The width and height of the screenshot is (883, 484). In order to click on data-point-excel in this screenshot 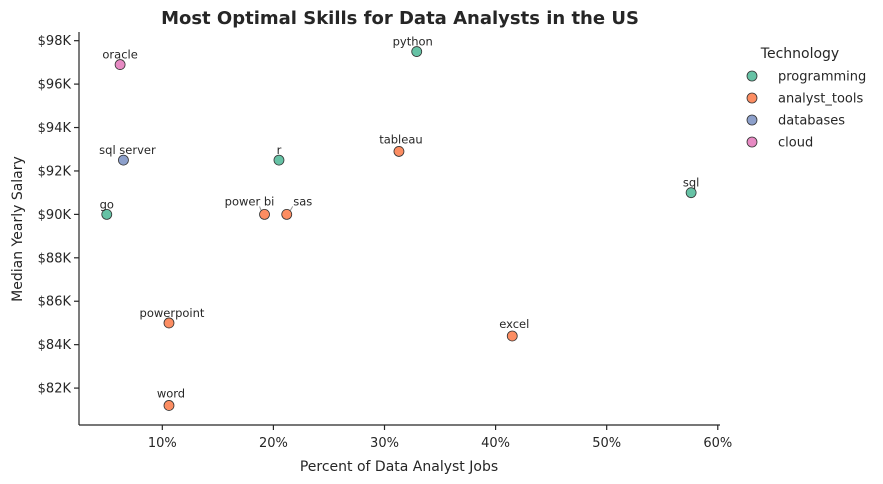, I will do `click(512, 336)`.